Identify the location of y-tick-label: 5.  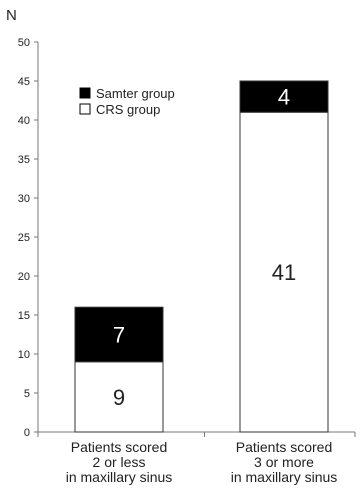
(27, 394).